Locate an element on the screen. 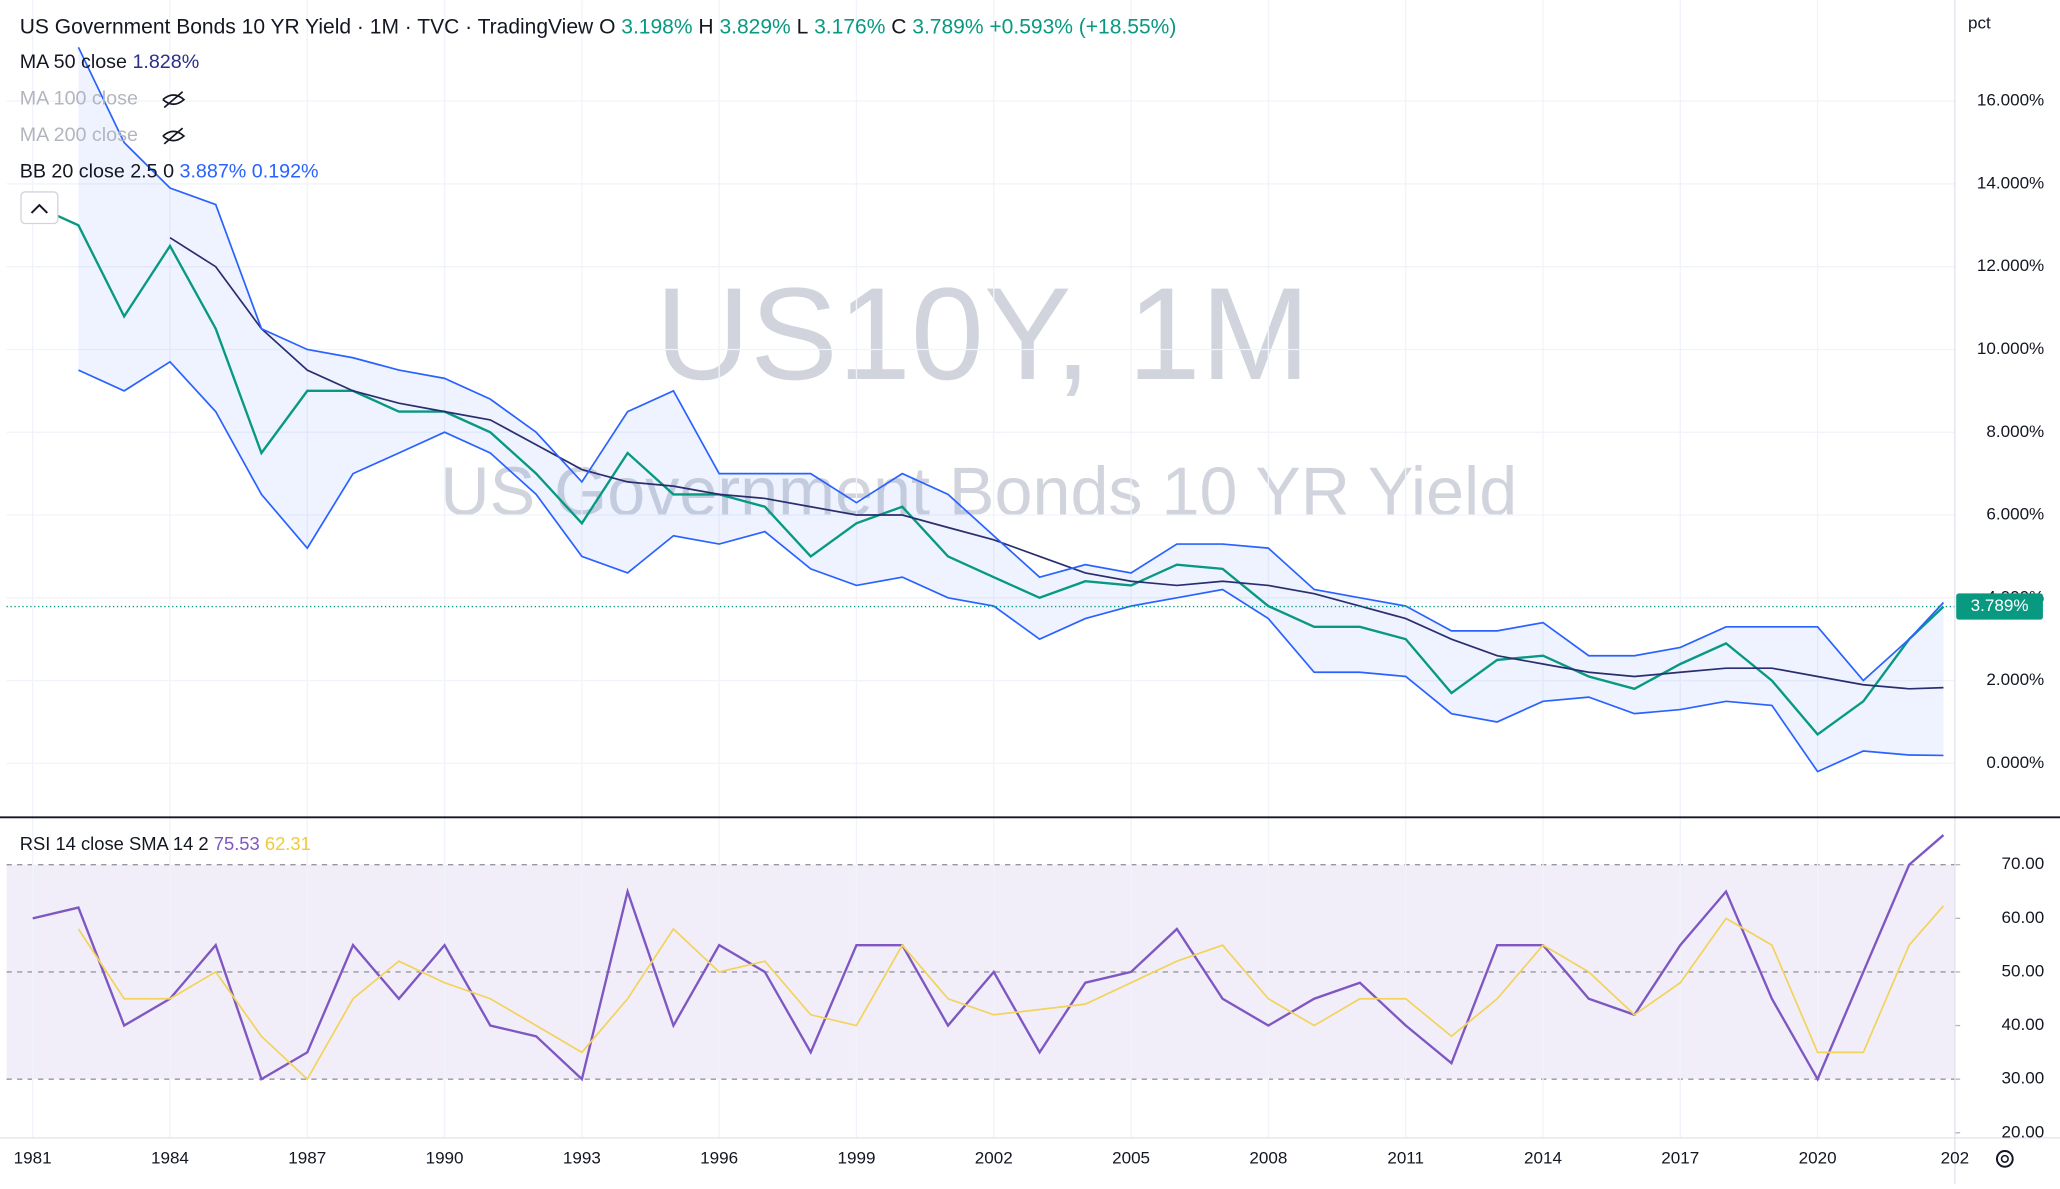  indicator-value: 3.887% is located at coordinates (213, 172).